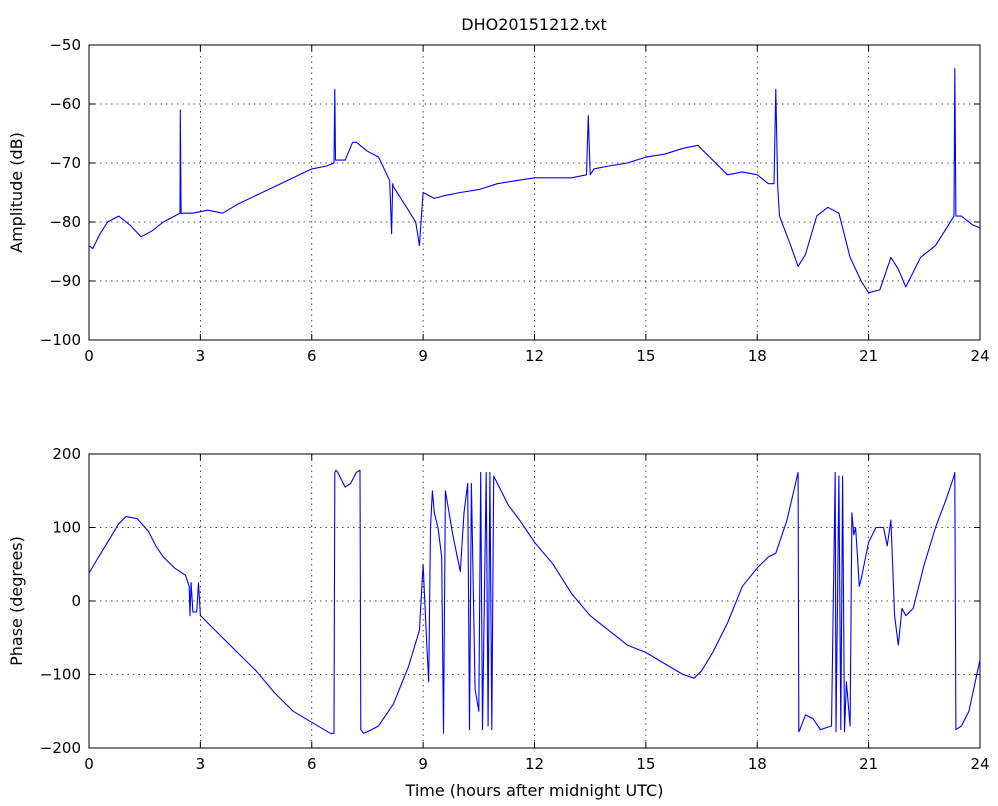 The image size is (998, 806). What do you see at coordinates (533, 24) in the screenshot?
I see `chart-title: DHO20151212.txt` at bounding box center [533, 24].